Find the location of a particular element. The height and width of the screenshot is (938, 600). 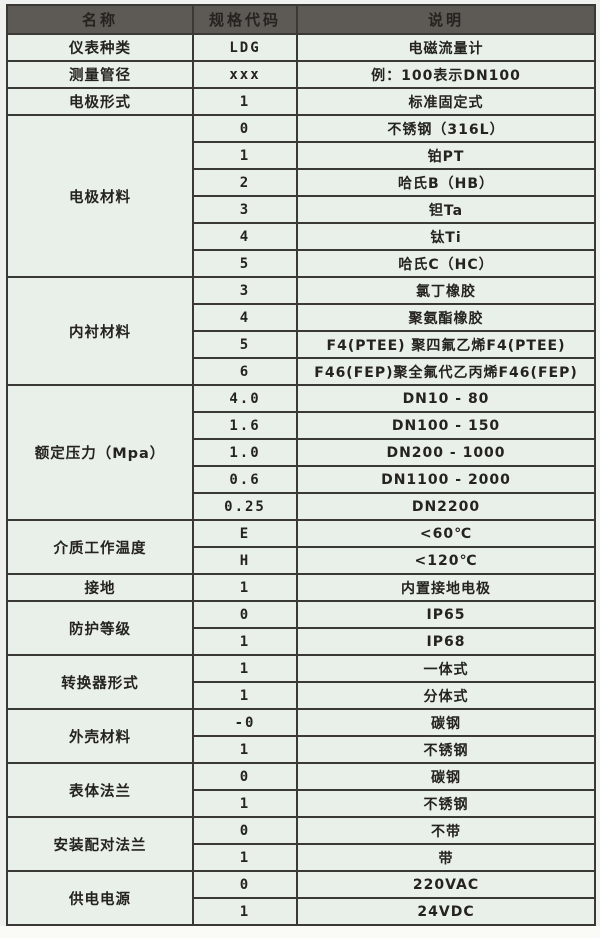

code-cell: 4.0 is located at coordinates (245, 398).